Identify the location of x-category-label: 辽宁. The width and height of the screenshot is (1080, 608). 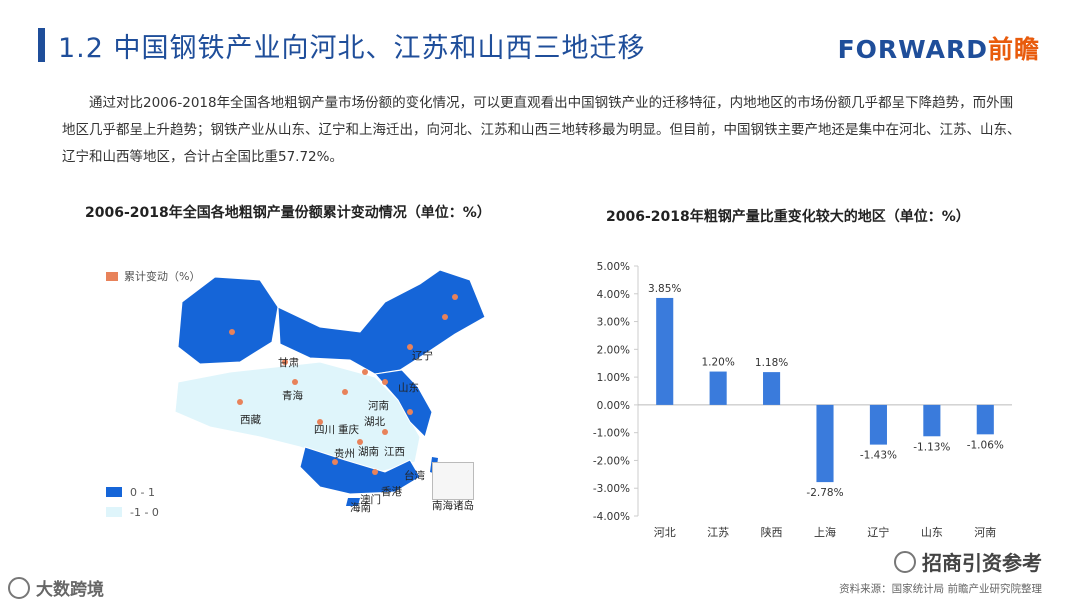
(878, 532).